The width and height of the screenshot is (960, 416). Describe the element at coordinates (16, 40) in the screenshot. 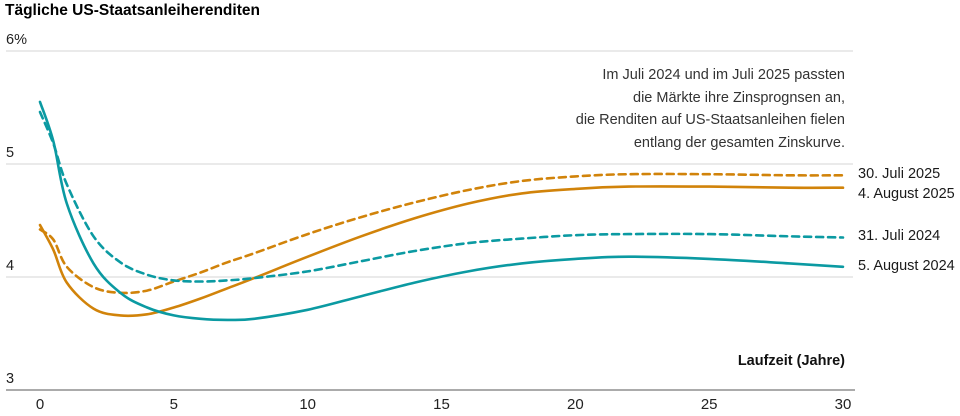

I see `y-tick-6%: 6%` at that location.